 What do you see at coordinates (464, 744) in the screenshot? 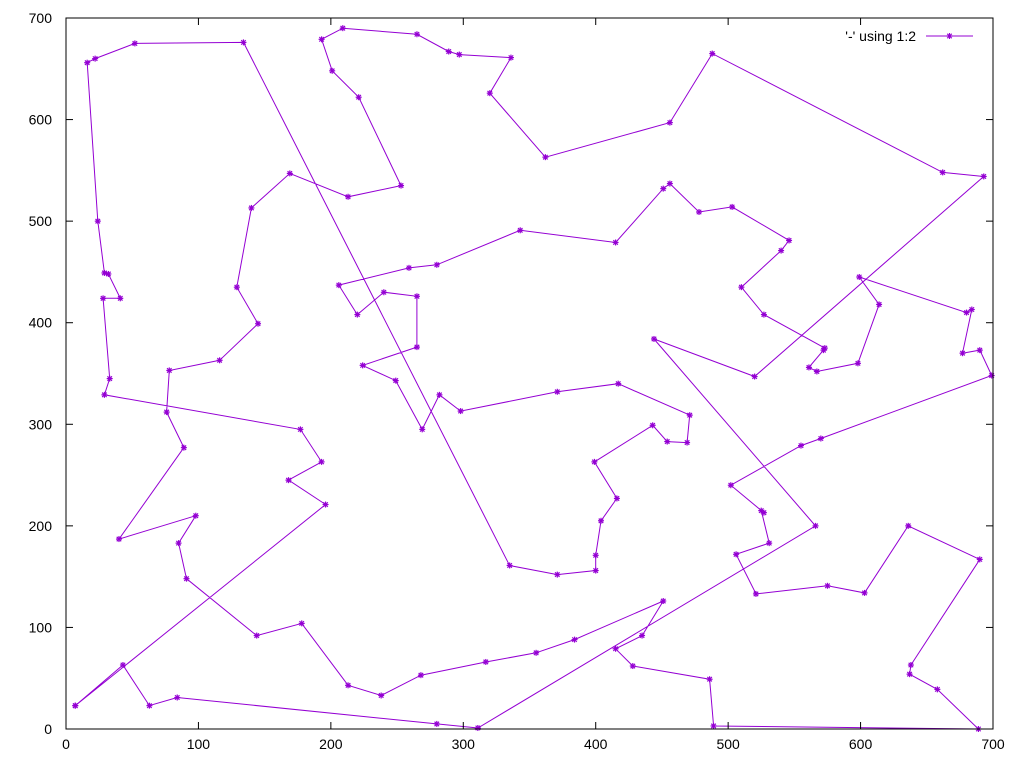
I see `x-tick-label: 300` at bounding box center [464, 744].